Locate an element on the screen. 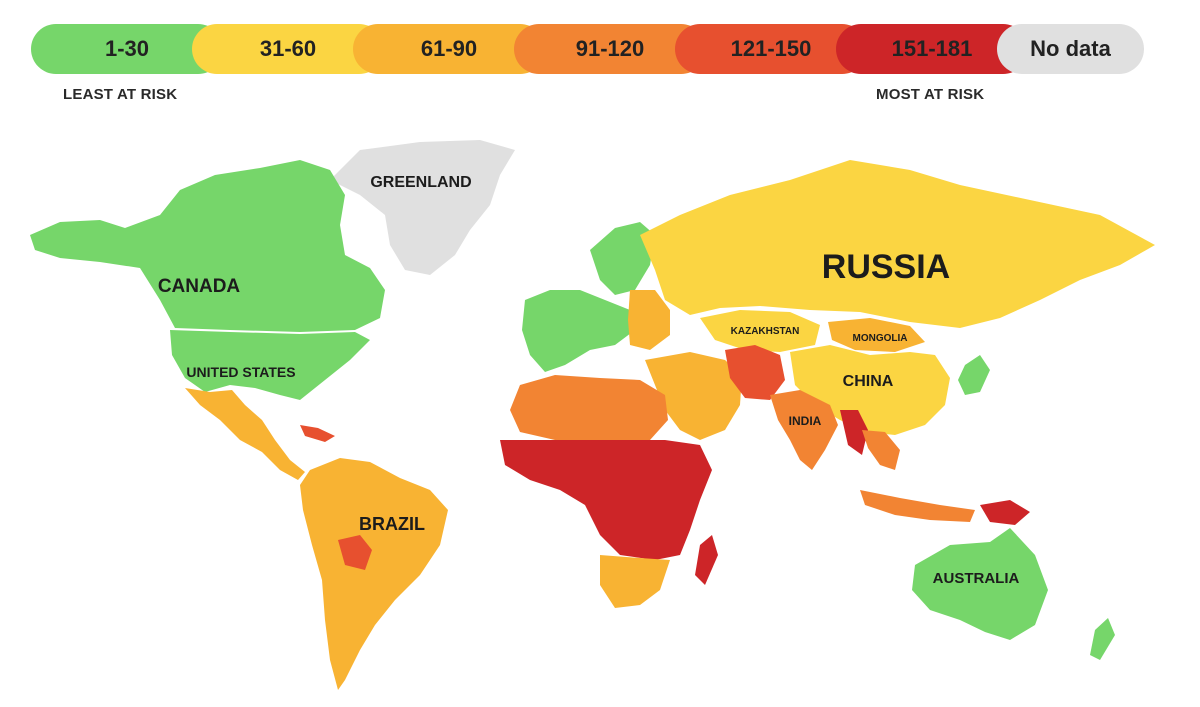  label-greenland: GREENLAND is located at coordinates (420, 182).